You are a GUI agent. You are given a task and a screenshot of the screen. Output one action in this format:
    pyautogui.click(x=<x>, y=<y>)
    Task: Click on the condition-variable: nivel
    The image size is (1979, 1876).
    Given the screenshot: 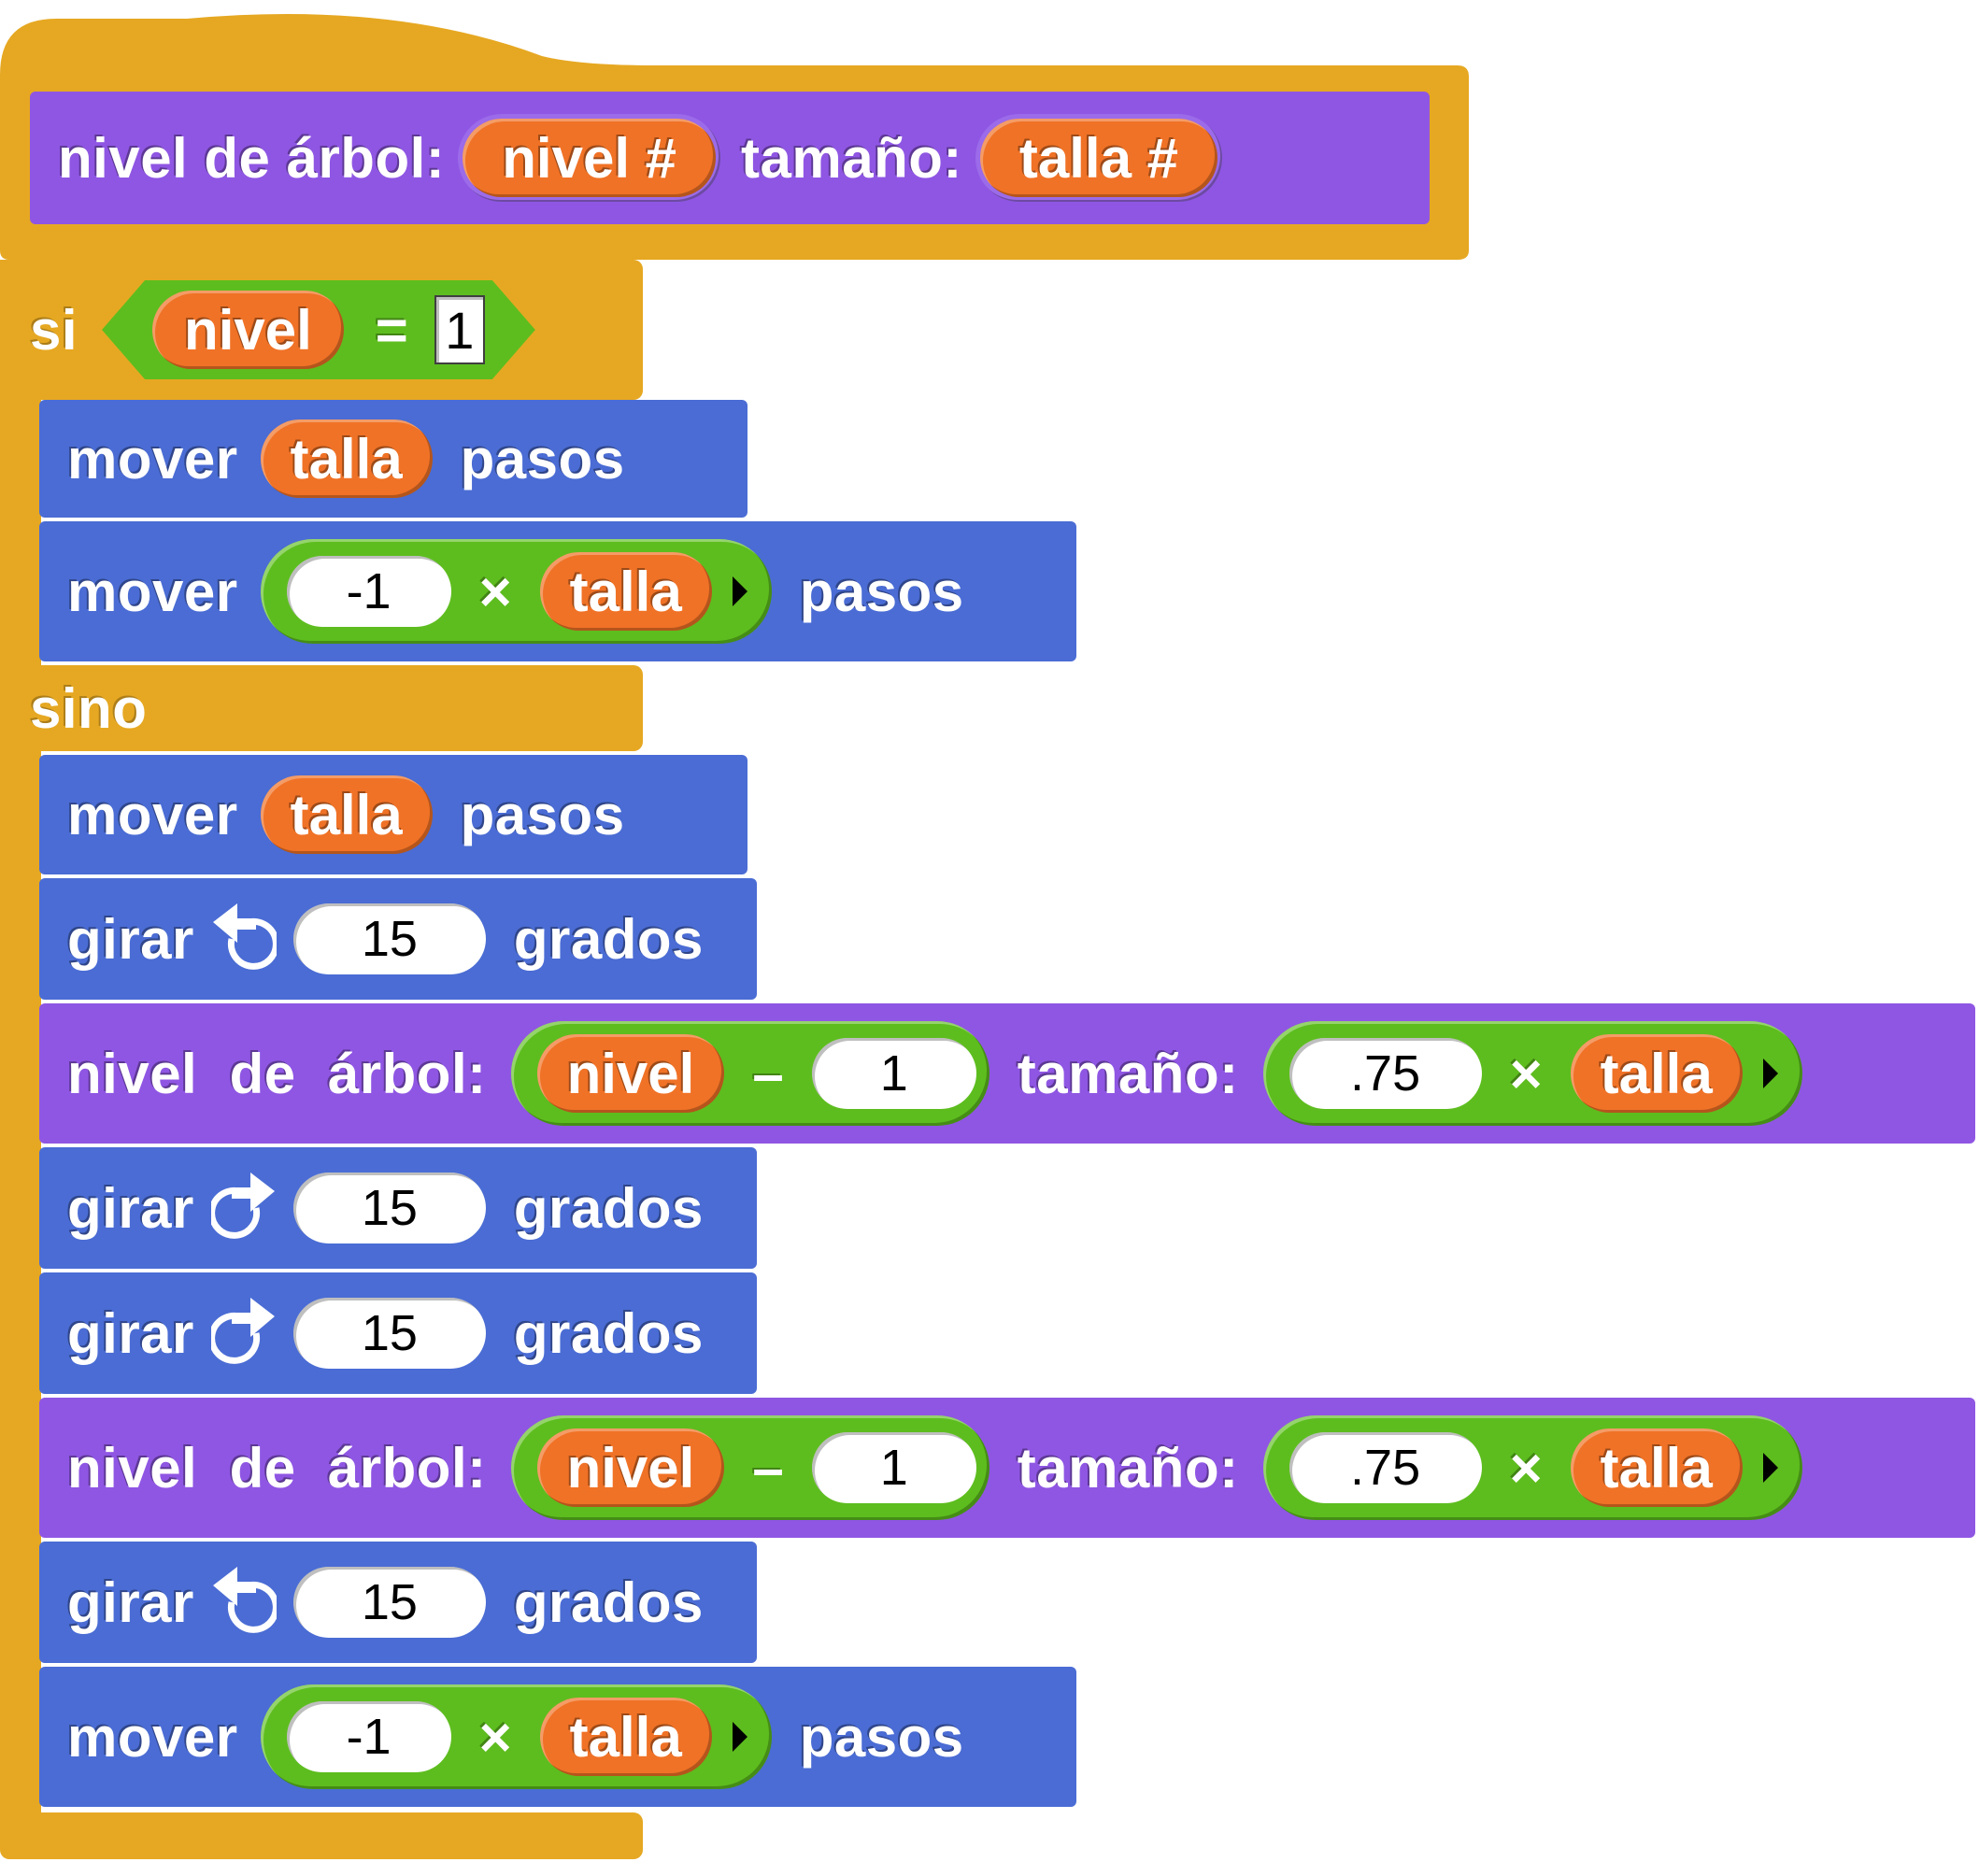 What is the action you would take?
    pyautogui.click(x=248, y=330)
    